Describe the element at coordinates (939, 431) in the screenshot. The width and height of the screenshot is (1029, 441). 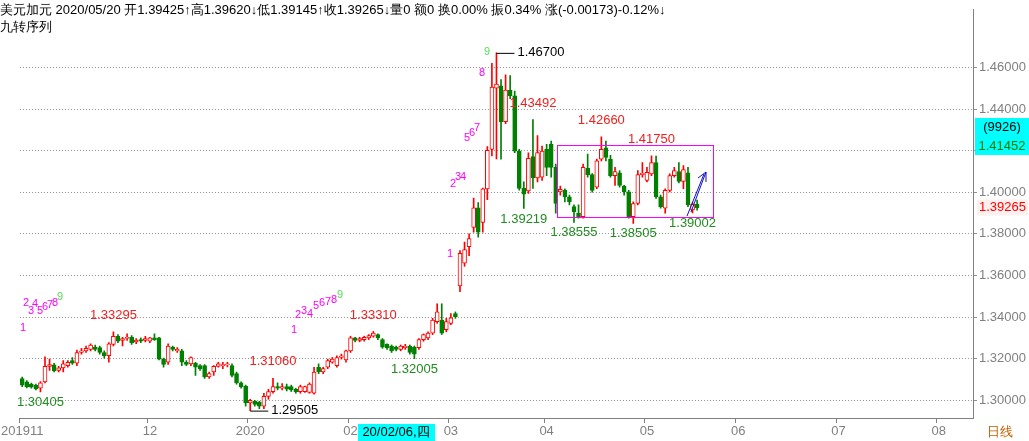
I see `x-tick-label: 08` at that location.